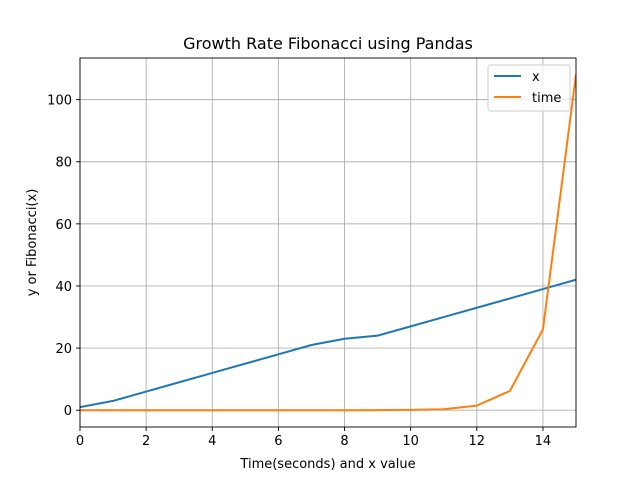 This screenshot has height=480, width=640. I want to click on x-tick-label: 14, so click(543, 441).